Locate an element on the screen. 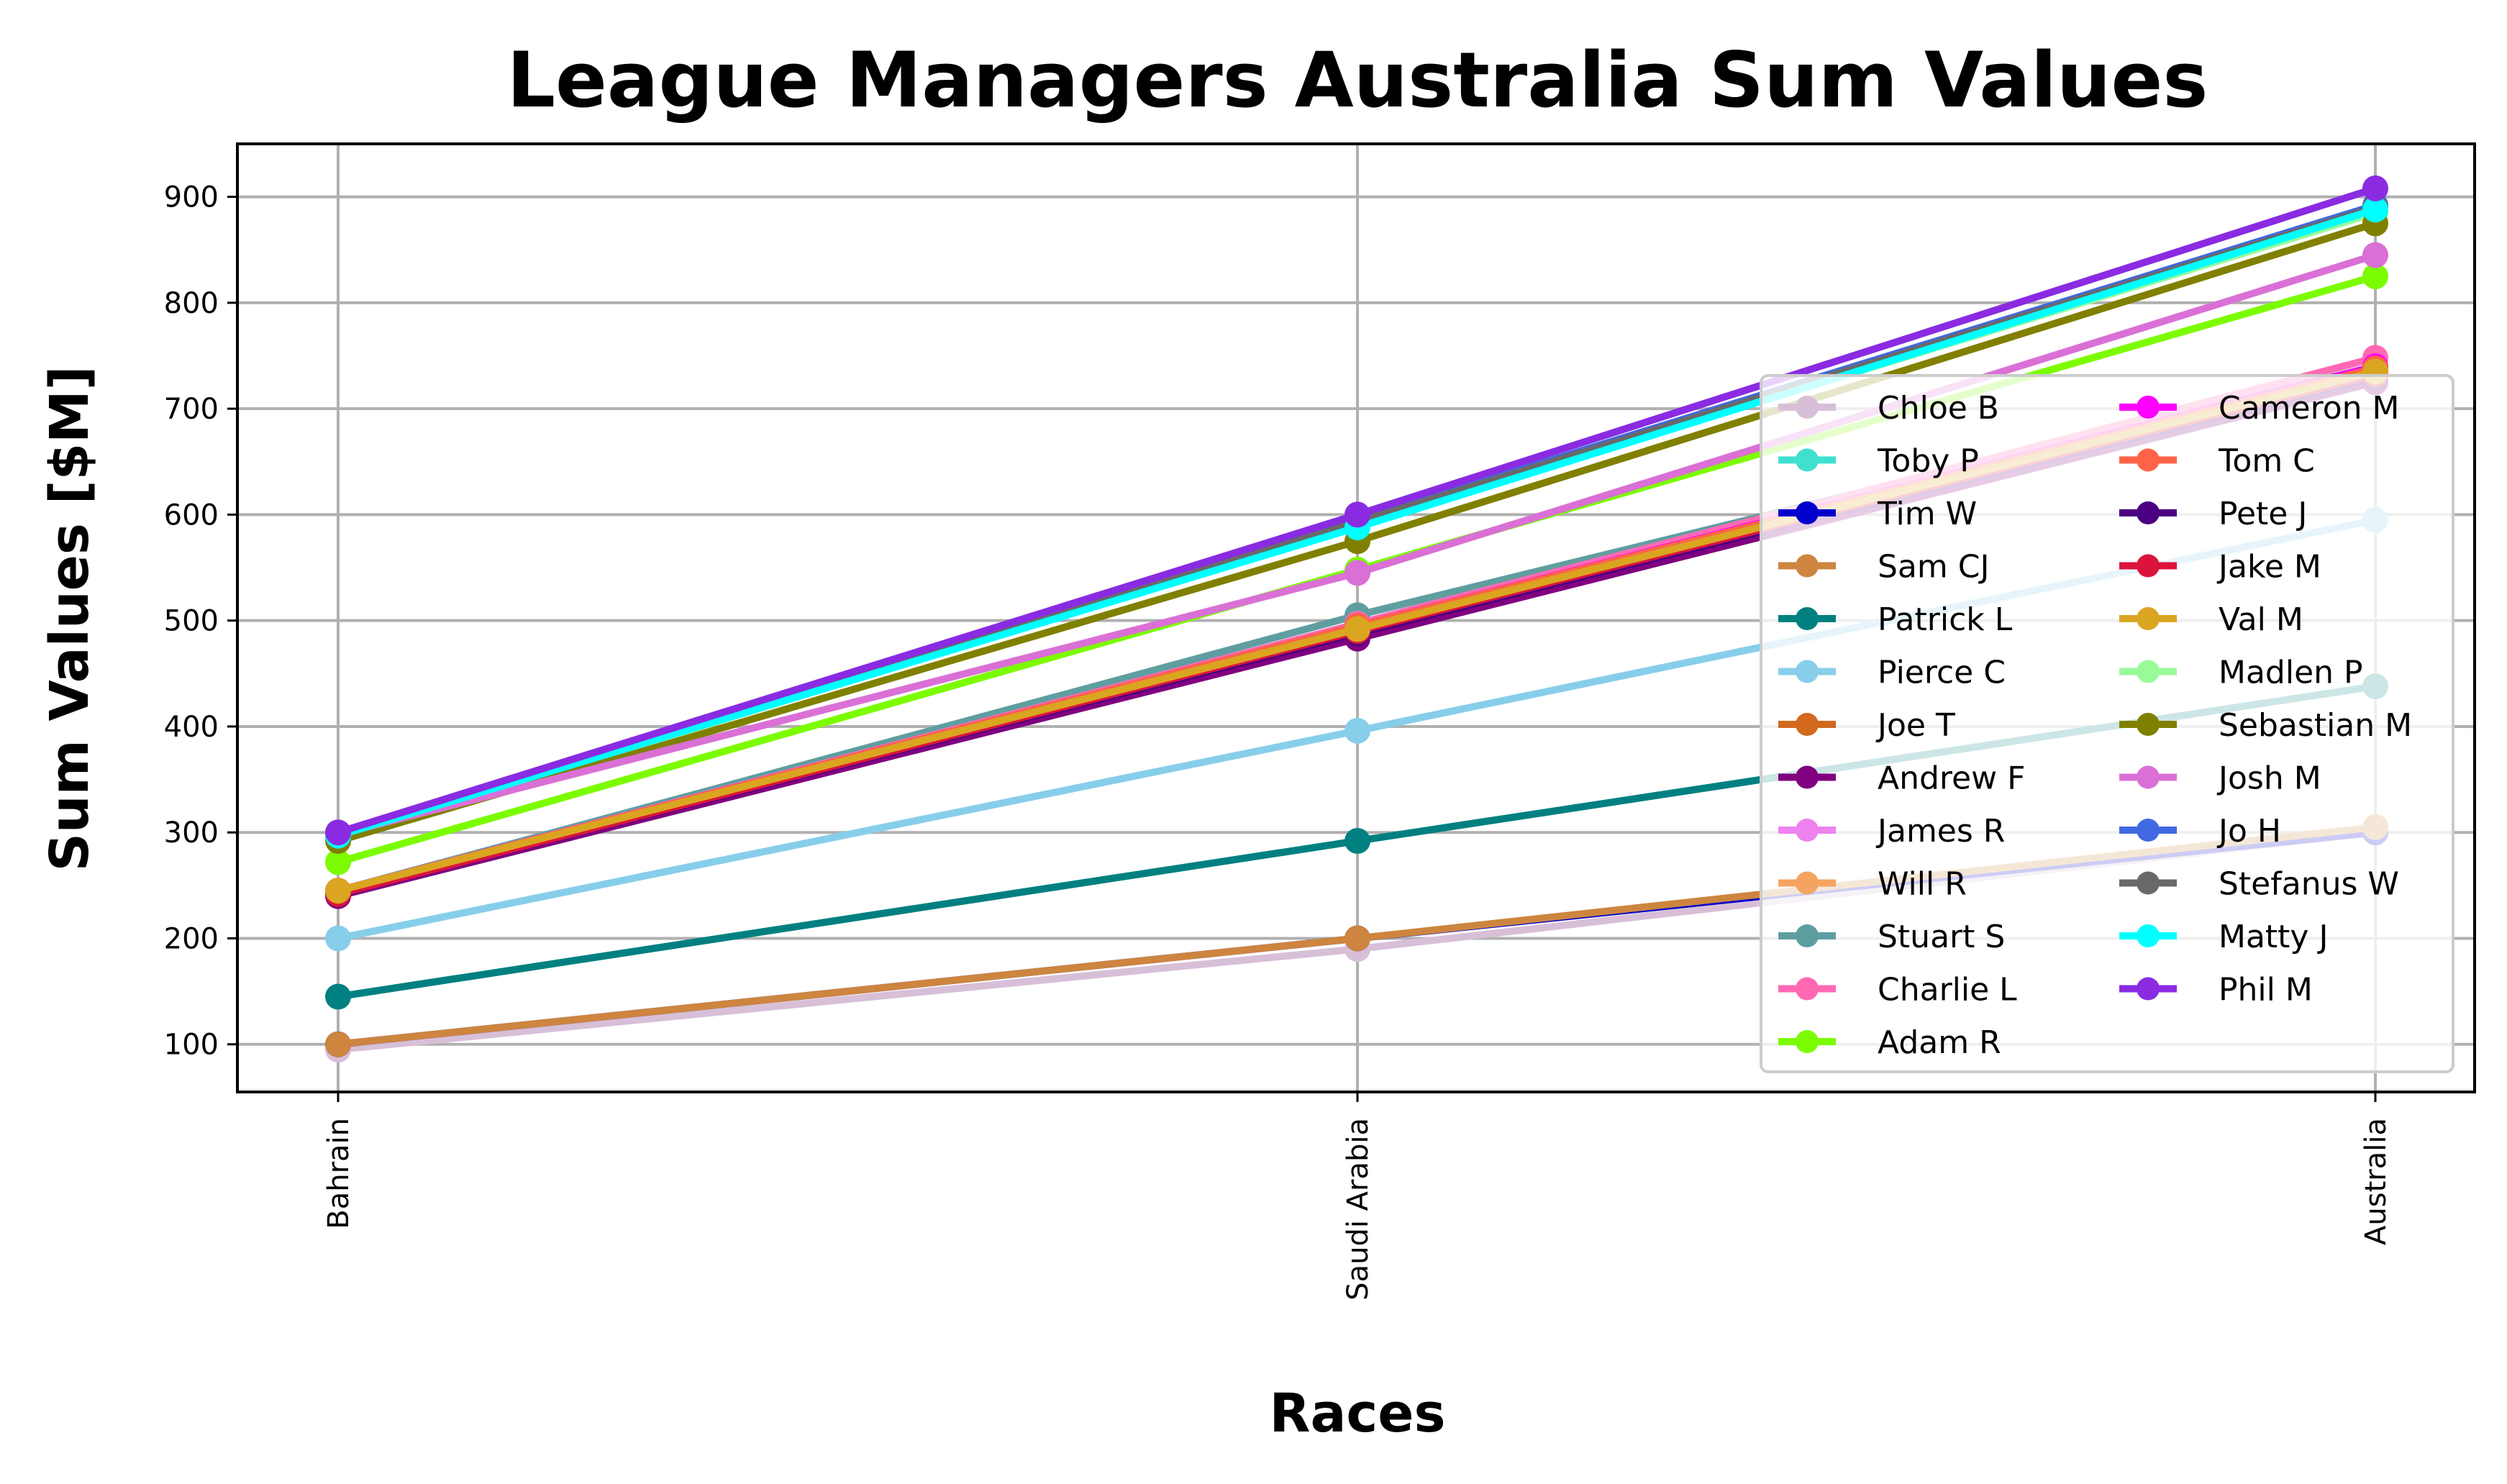 This screenshot has height=1484, width=2507. y-tick-label: 900 is located at coordinates (191, 198).